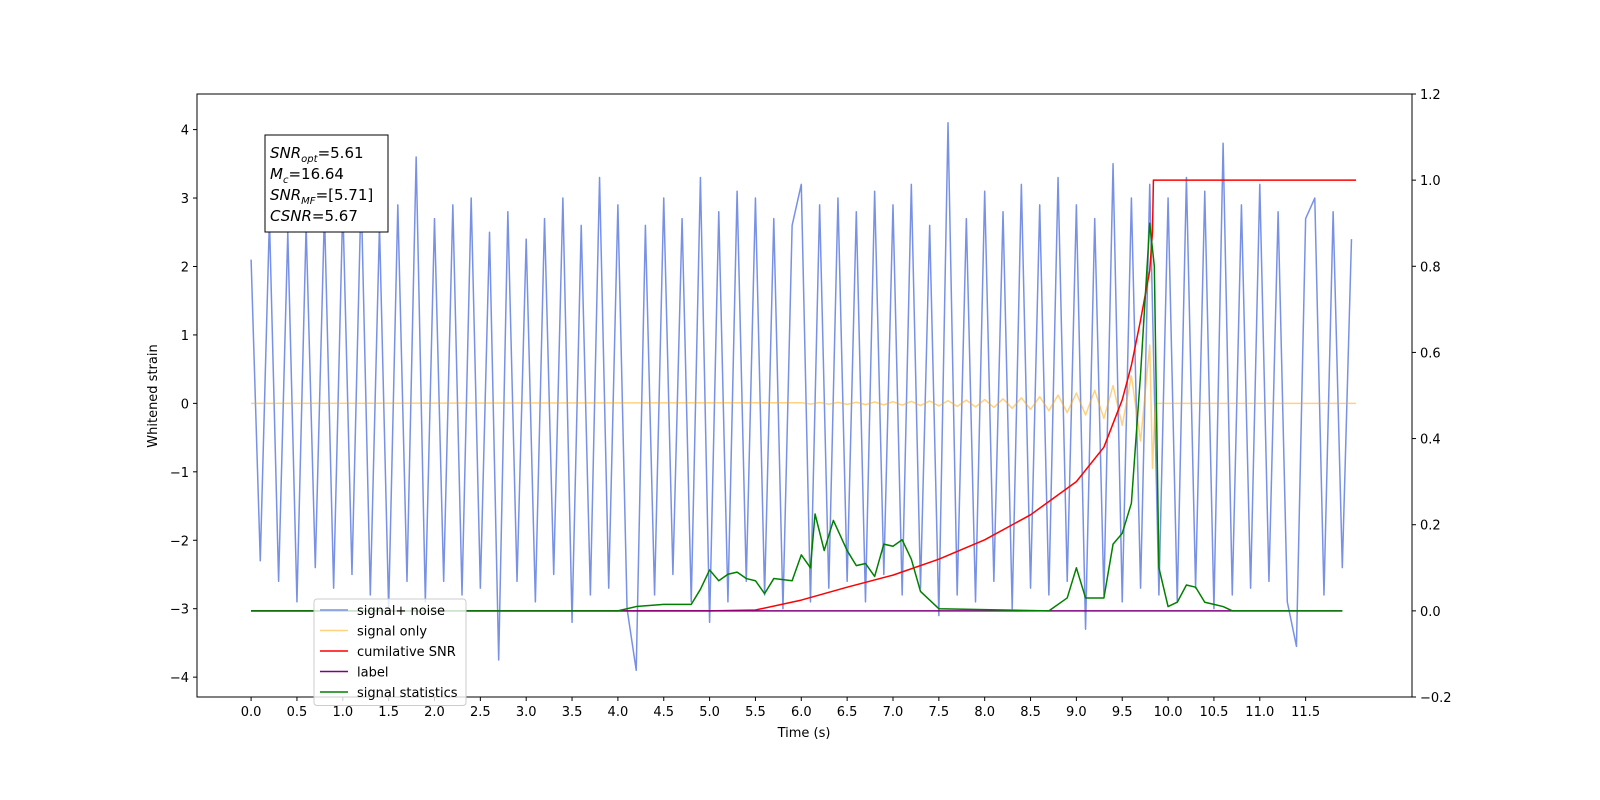  I want to click on y-tick-label: 0, so click(185, 404).